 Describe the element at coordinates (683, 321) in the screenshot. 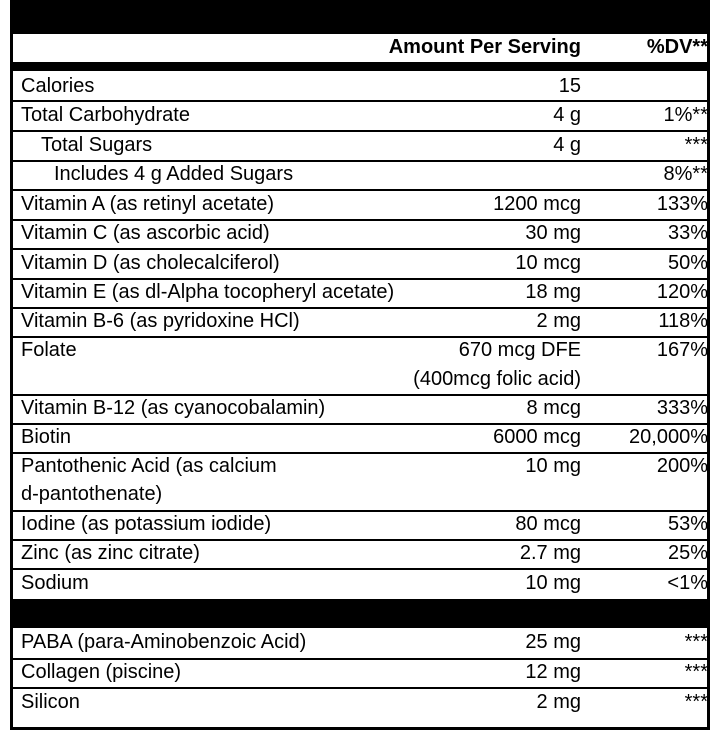

I see `row-dv: 118%` at that location.